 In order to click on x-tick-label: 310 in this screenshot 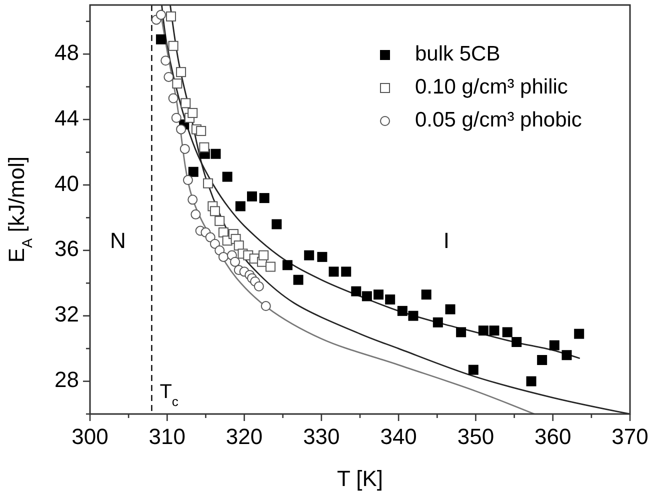, I will do `click(167, 436)`.